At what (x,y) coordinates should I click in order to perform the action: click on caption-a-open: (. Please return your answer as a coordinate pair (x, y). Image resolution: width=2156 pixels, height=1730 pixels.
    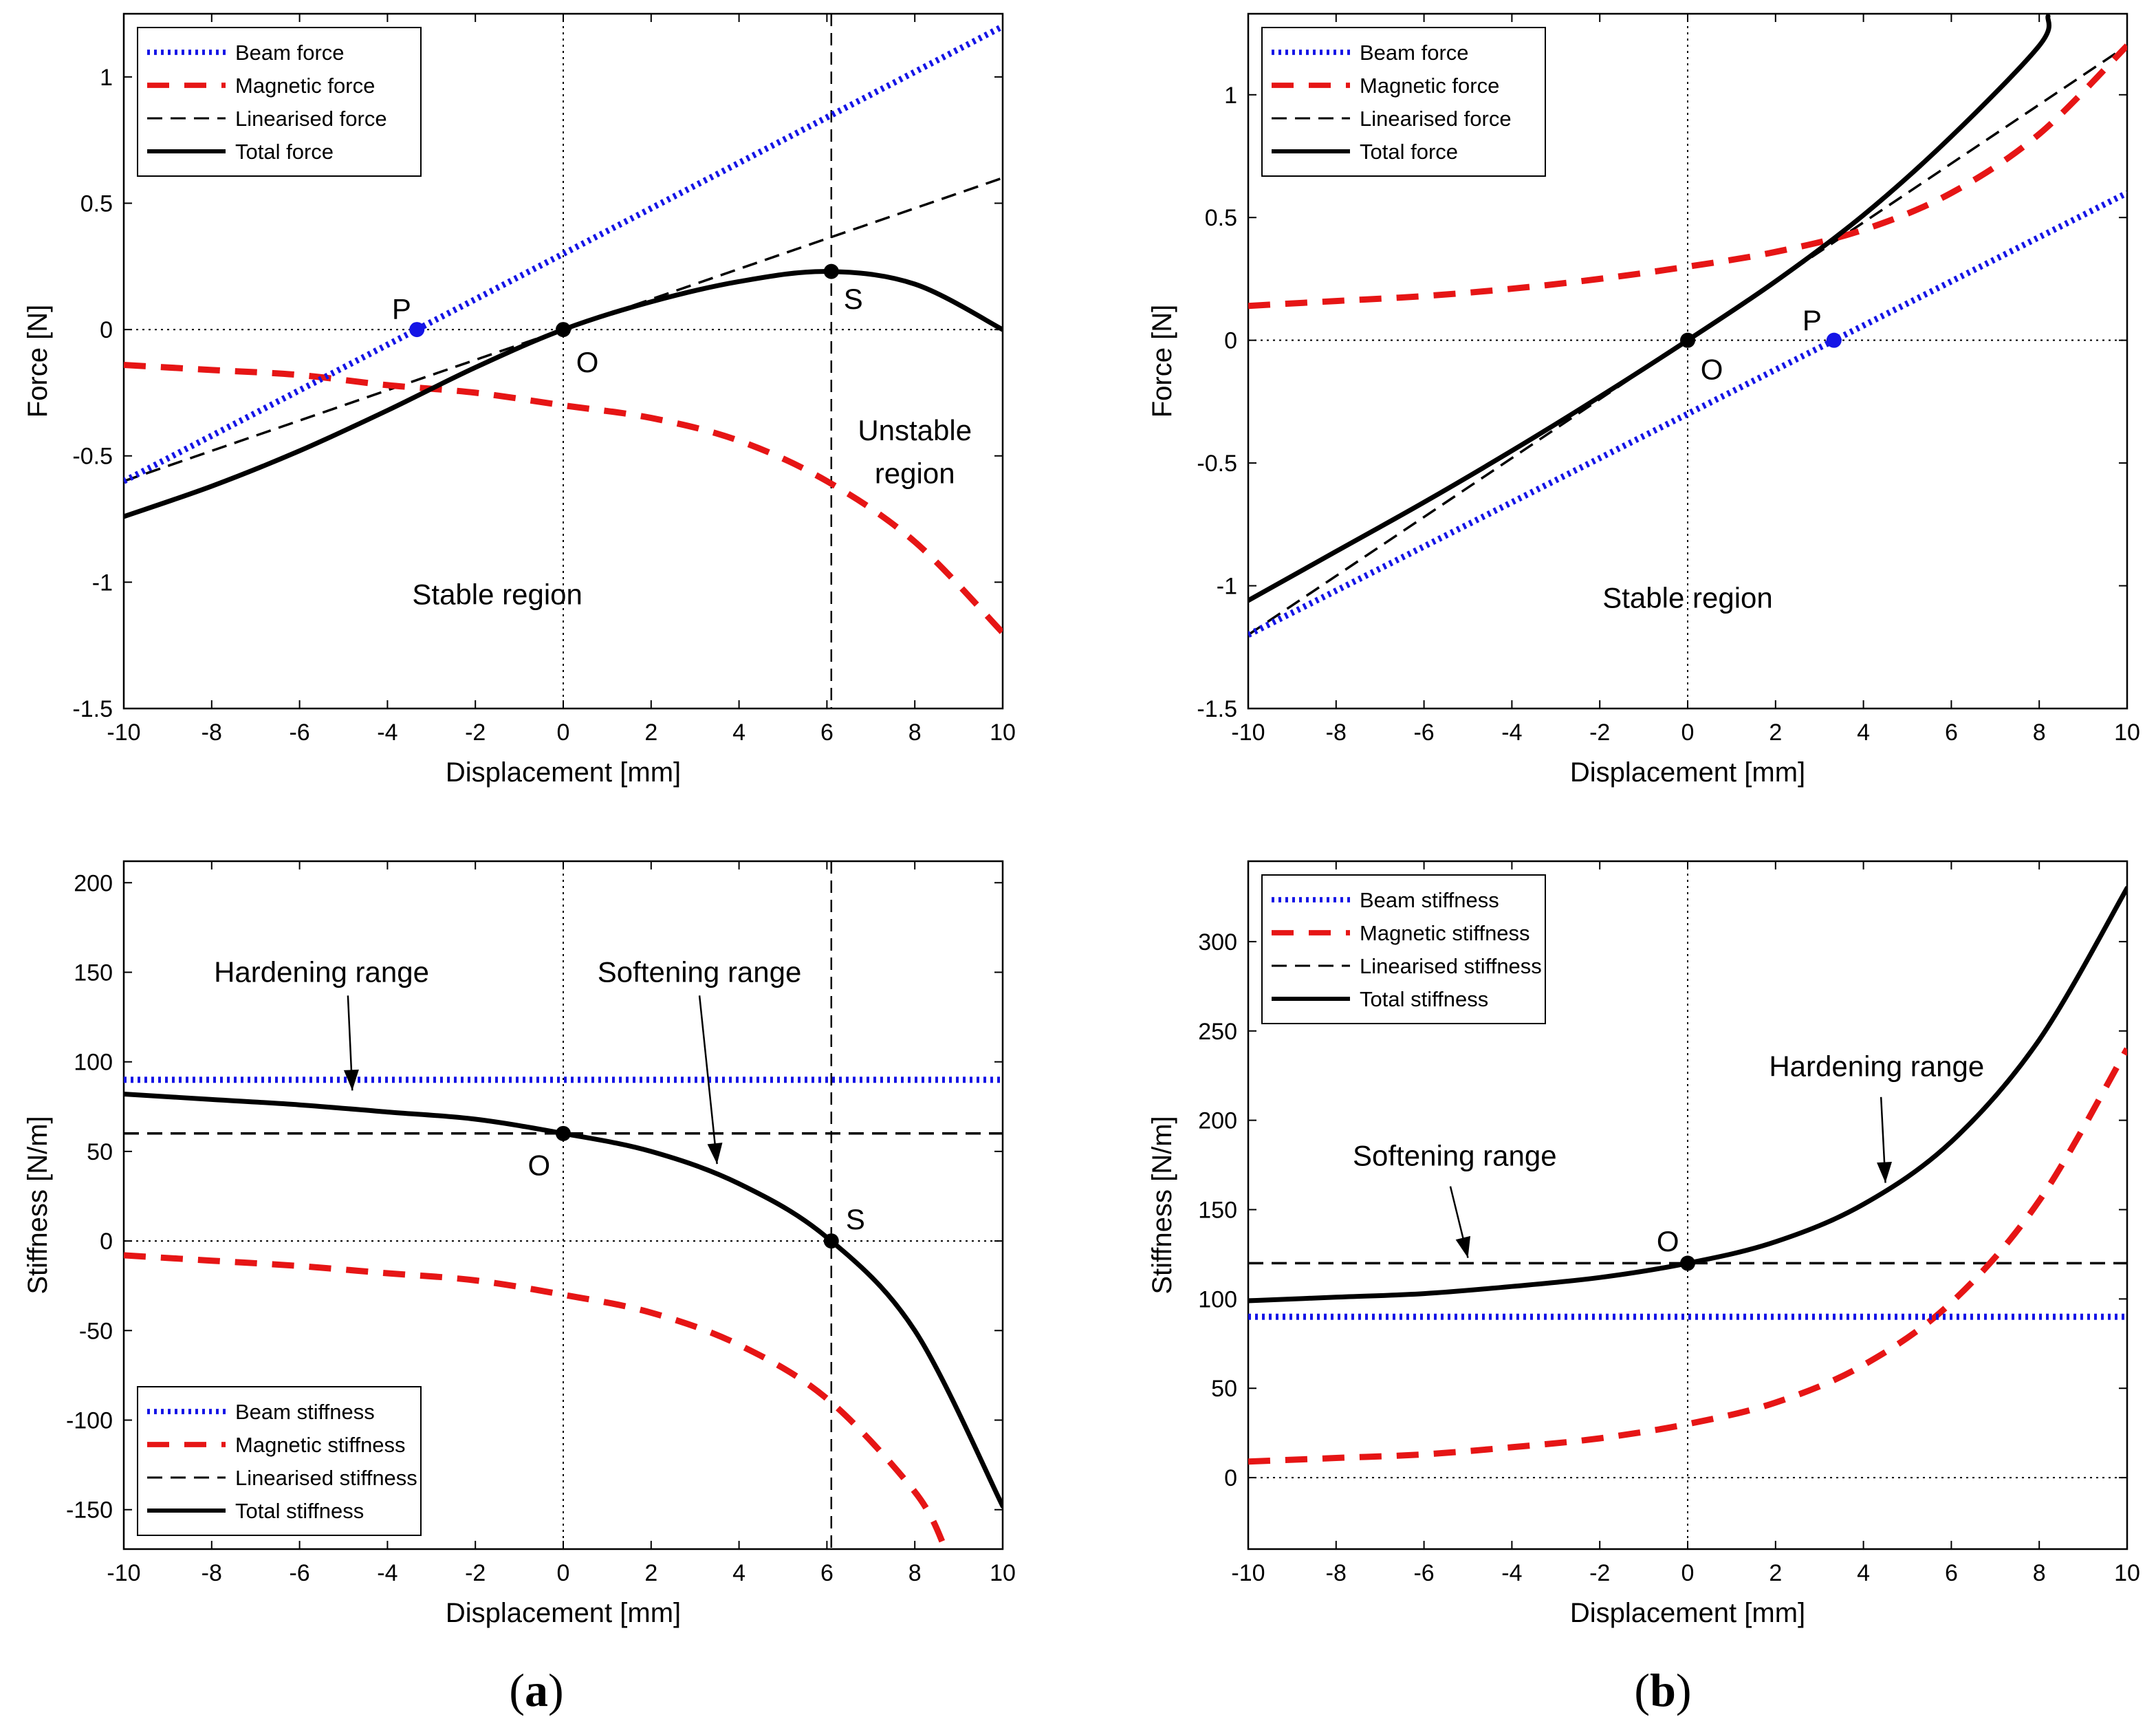
    Looking at the image, I should click on (517, 1690).